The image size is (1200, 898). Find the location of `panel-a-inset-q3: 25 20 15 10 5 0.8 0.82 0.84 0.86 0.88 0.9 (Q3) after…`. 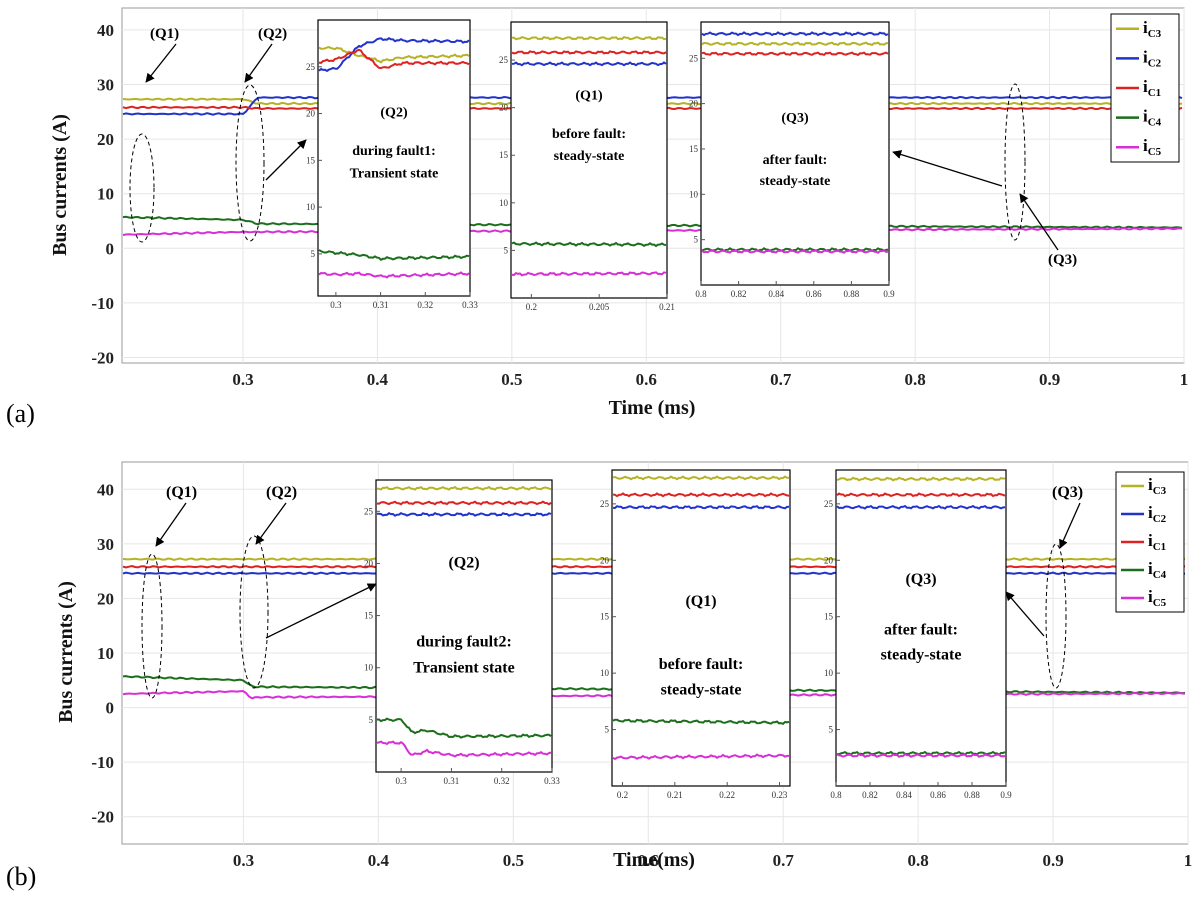

panel-a-inset-q3: 25 20 15 10 5 0.8 0.82 0.84 0.86 0.88 0.9 (Q3) after… is located at coordinates (792, 160).